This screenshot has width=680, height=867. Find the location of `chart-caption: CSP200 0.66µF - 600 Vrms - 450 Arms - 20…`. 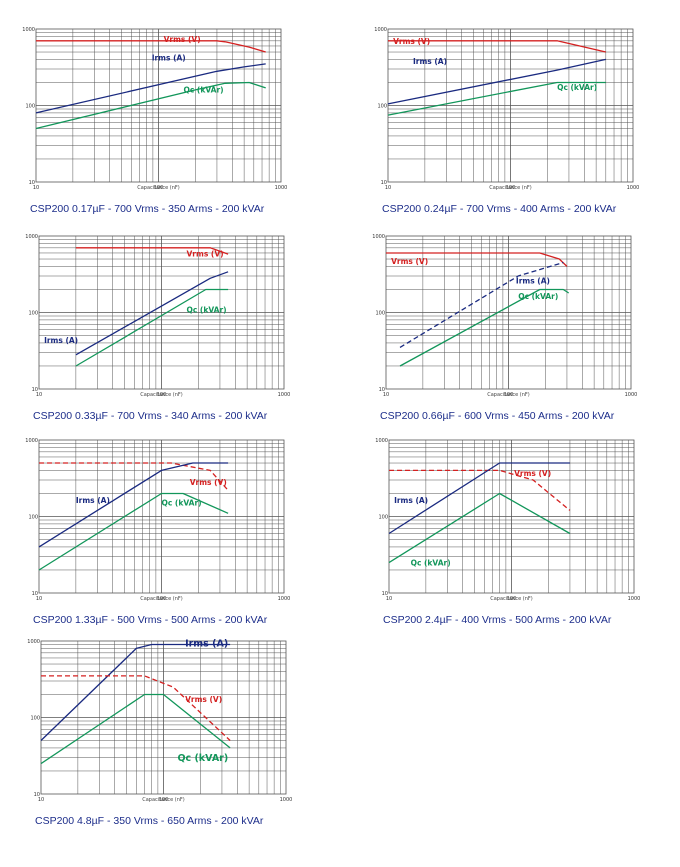

chart-caption: CSP200 0.66µF - 600 Vrms - 450 Arms - 20… is located at coordinates (497, 416).